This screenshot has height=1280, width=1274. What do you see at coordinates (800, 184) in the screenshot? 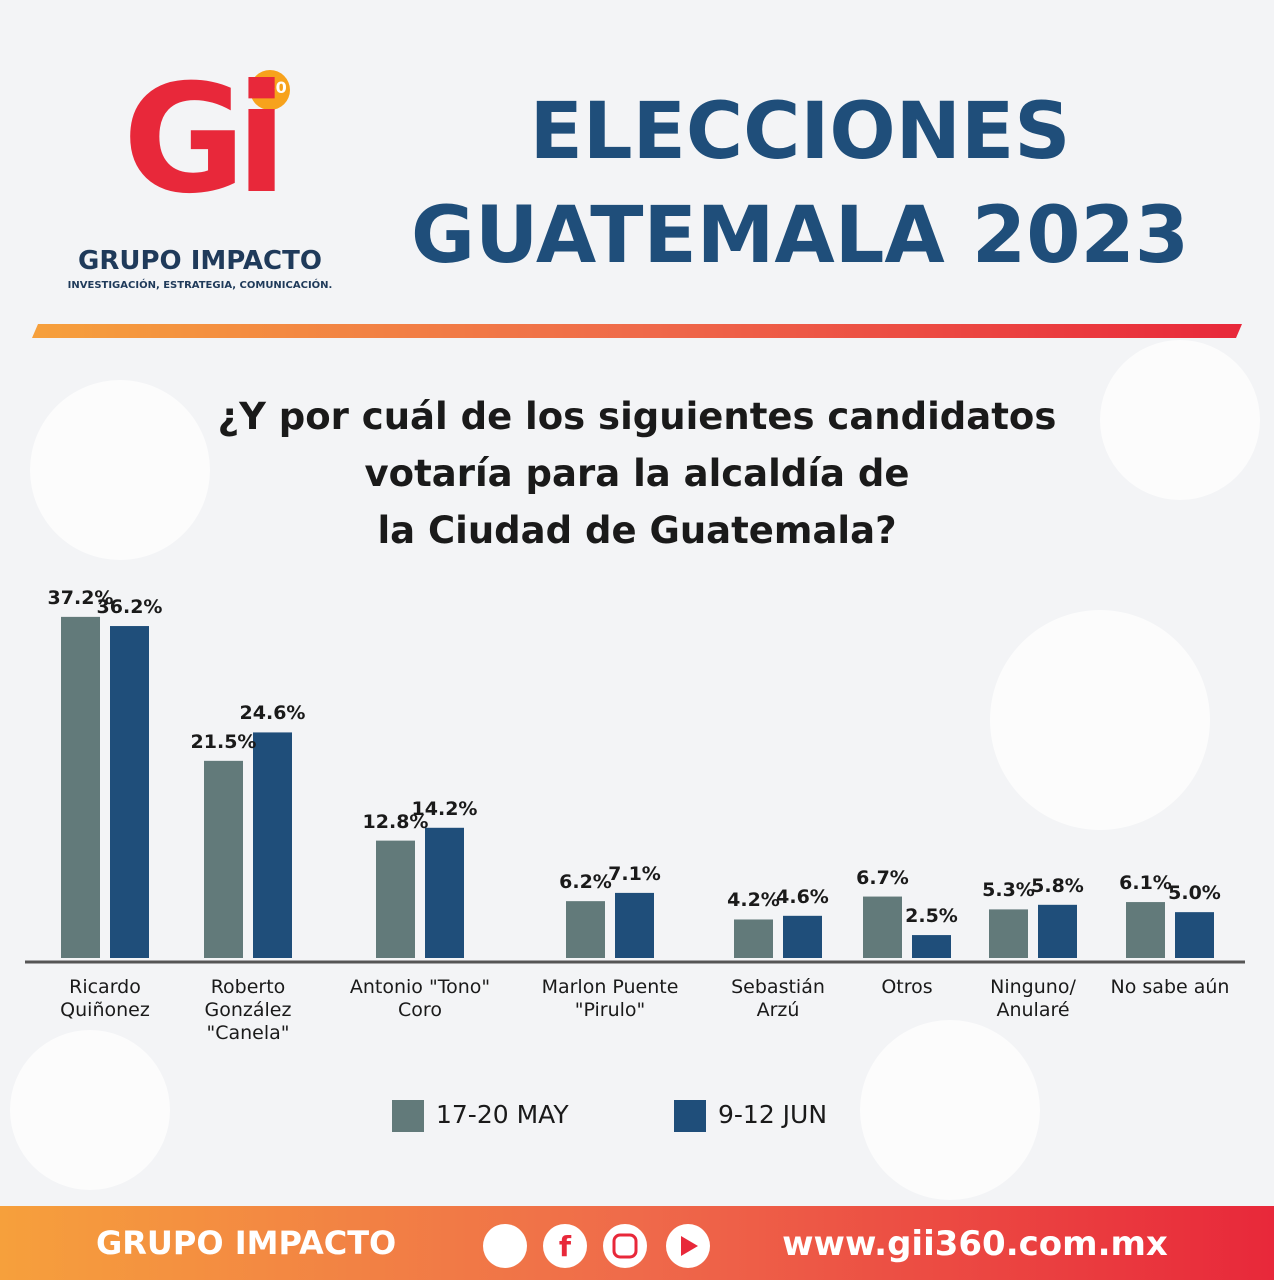
I see `title: ELECCIONES GUATEMALA 2023` at bounding box center [800, 184].